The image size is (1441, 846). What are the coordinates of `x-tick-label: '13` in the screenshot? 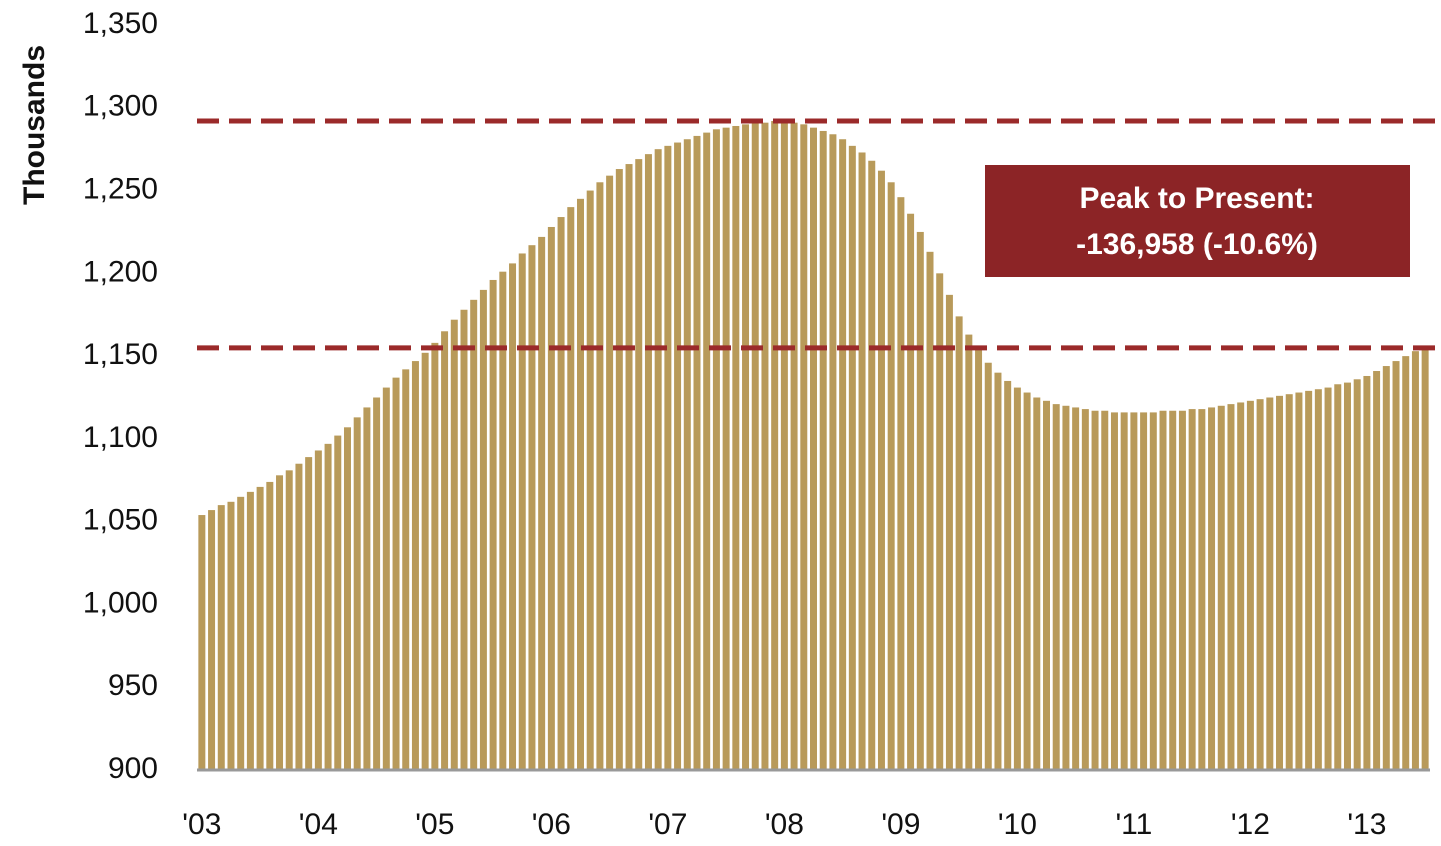 It's located at (1366, 824).